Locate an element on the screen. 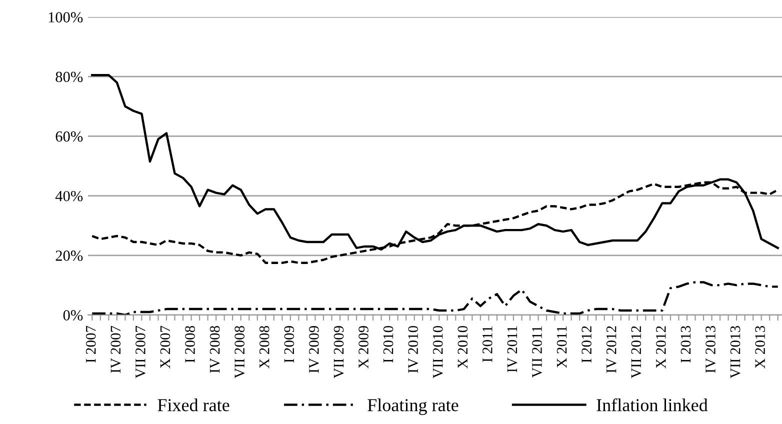 The height and width of the screenshot is (424, 782). x-tick-label: VII 2012 is located at coordinates (636, 352).